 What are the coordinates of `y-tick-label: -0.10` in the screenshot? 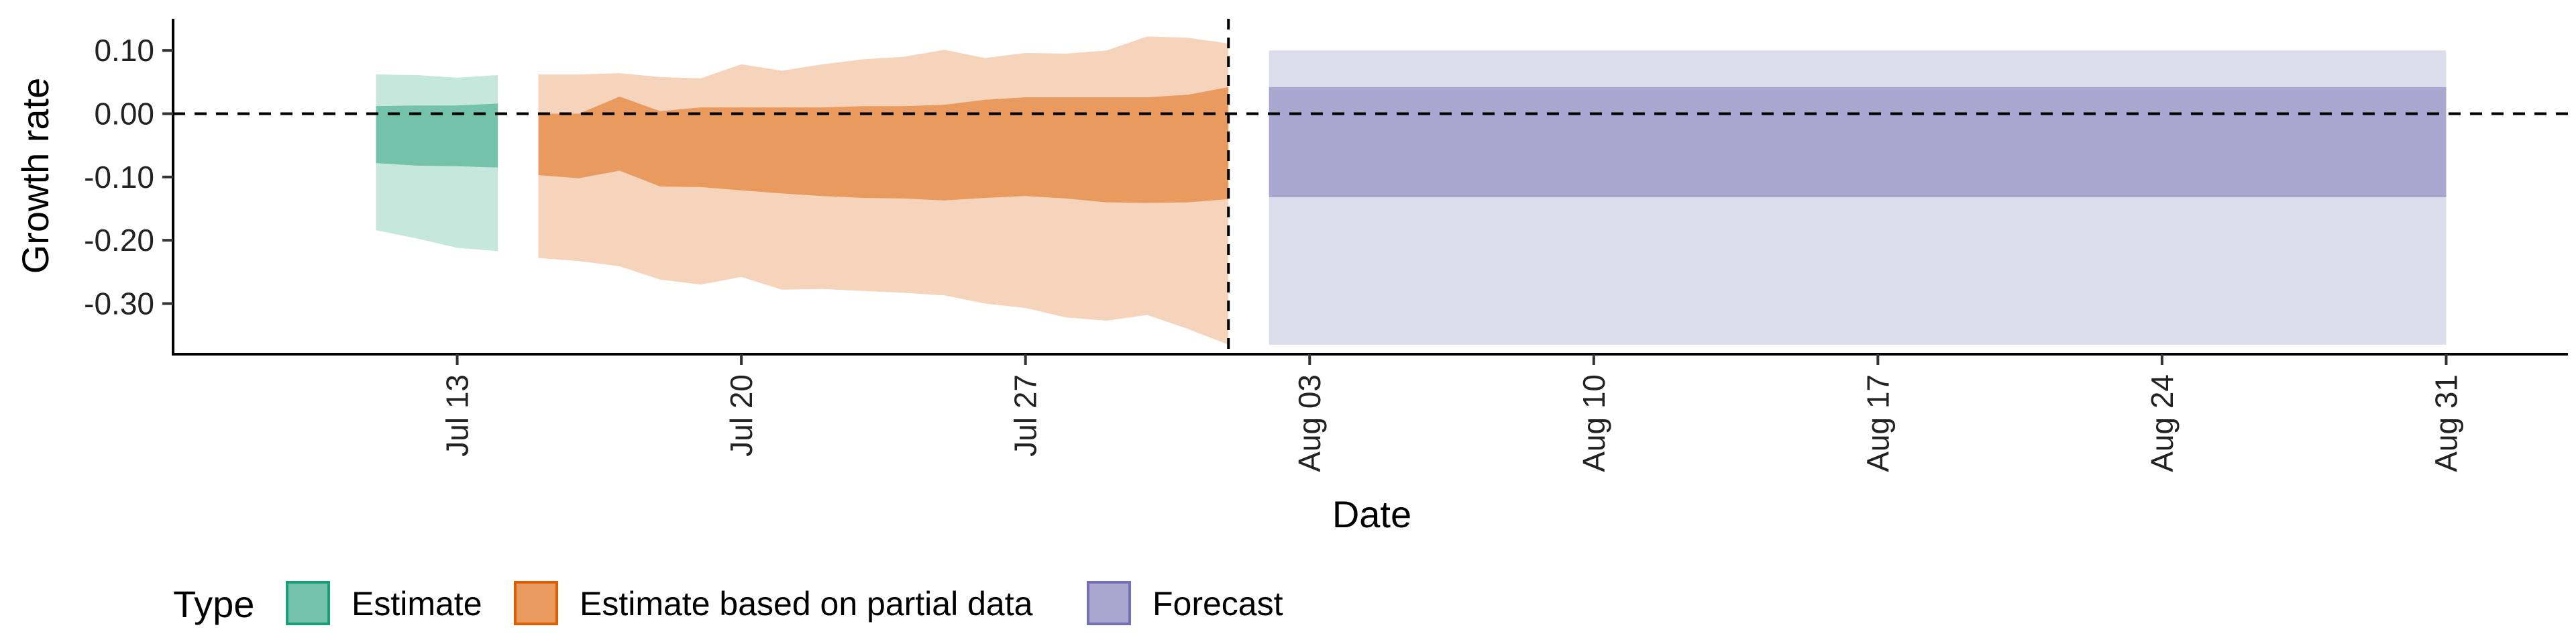 It's located at (119, 177).